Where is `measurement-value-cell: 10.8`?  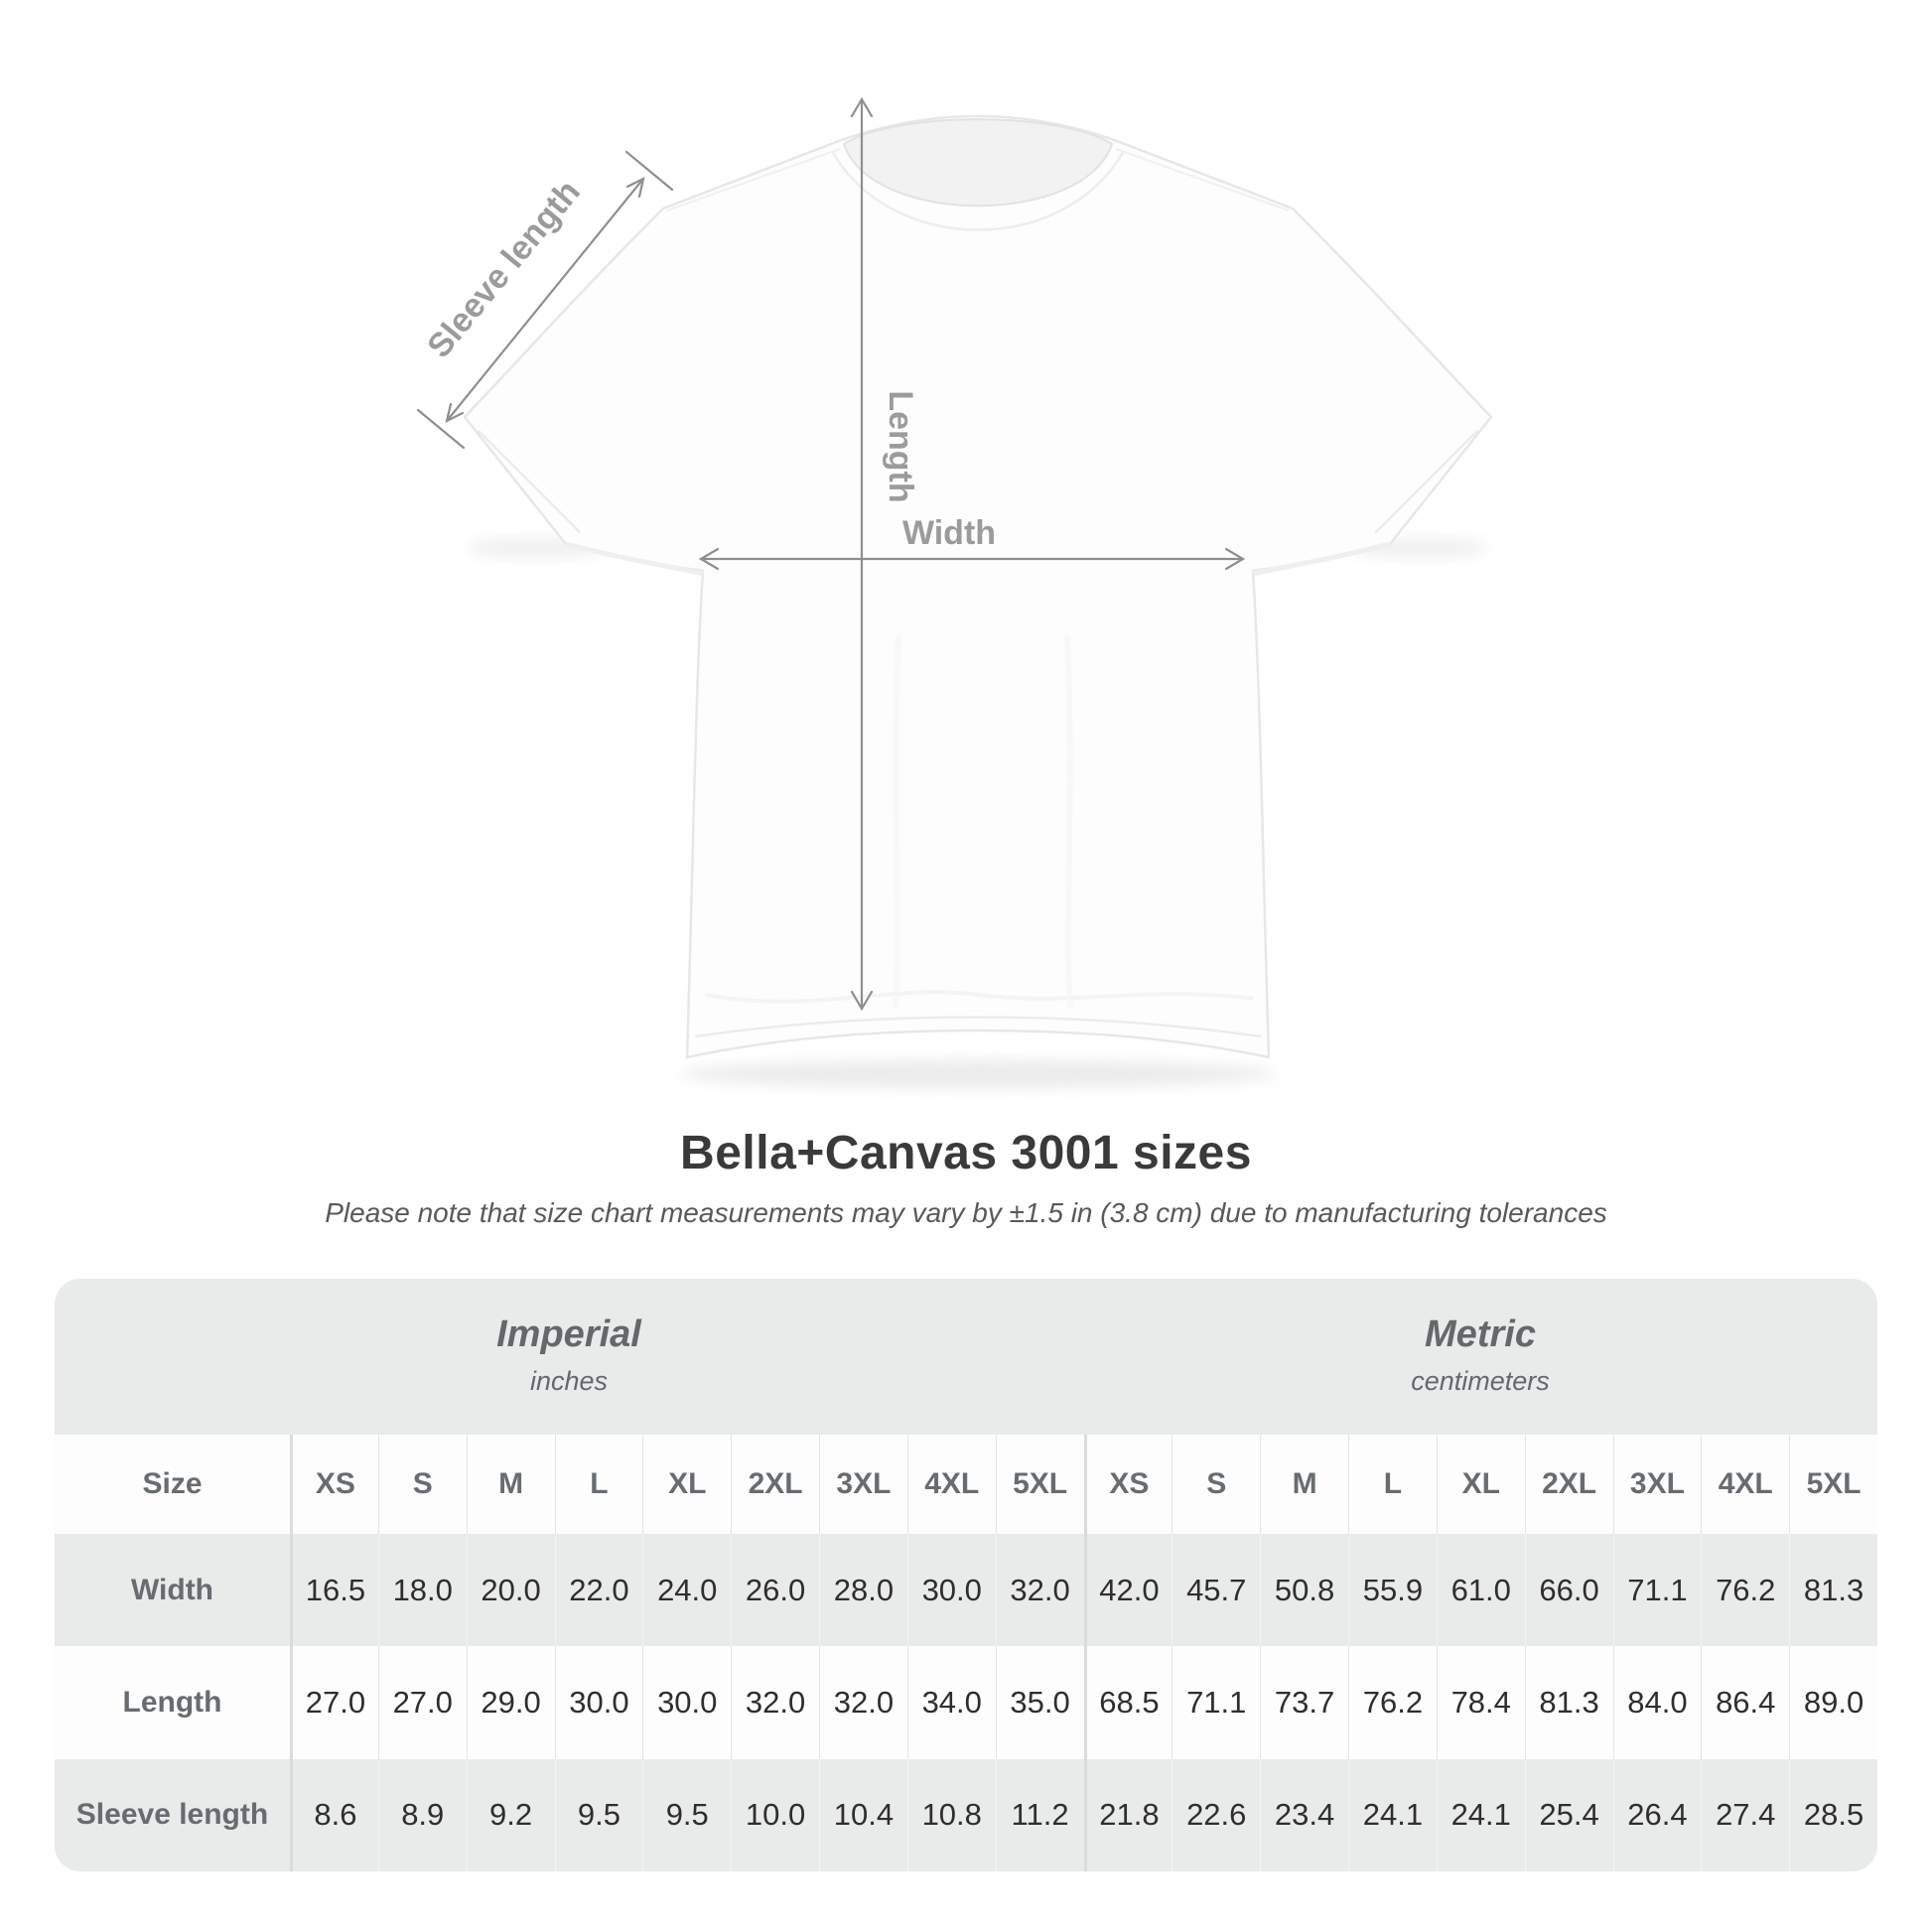
measurement-value-cell: 10.8 is located at coordinates (951, 1815).